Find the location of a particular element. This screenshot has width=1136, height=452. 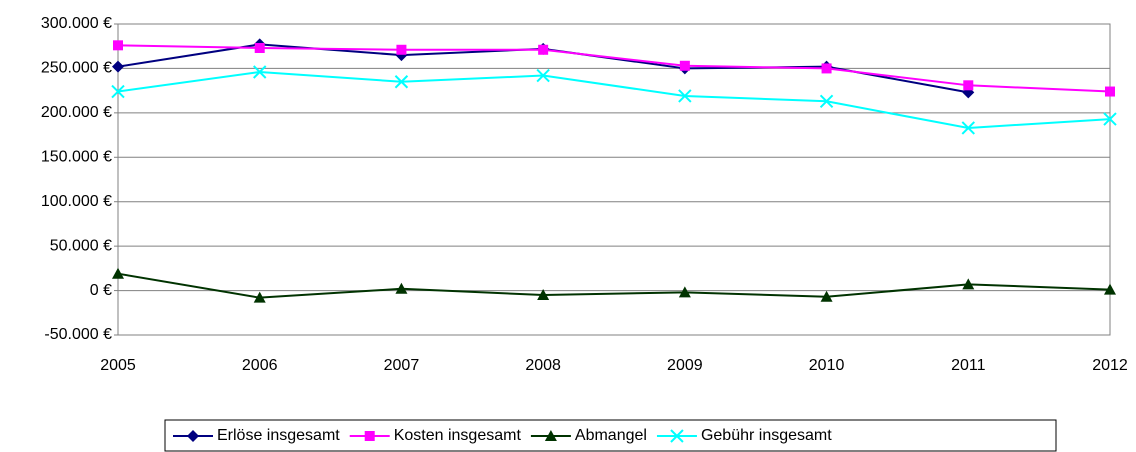

y-tick-label: 0 € is located at coordinates (101, 290).